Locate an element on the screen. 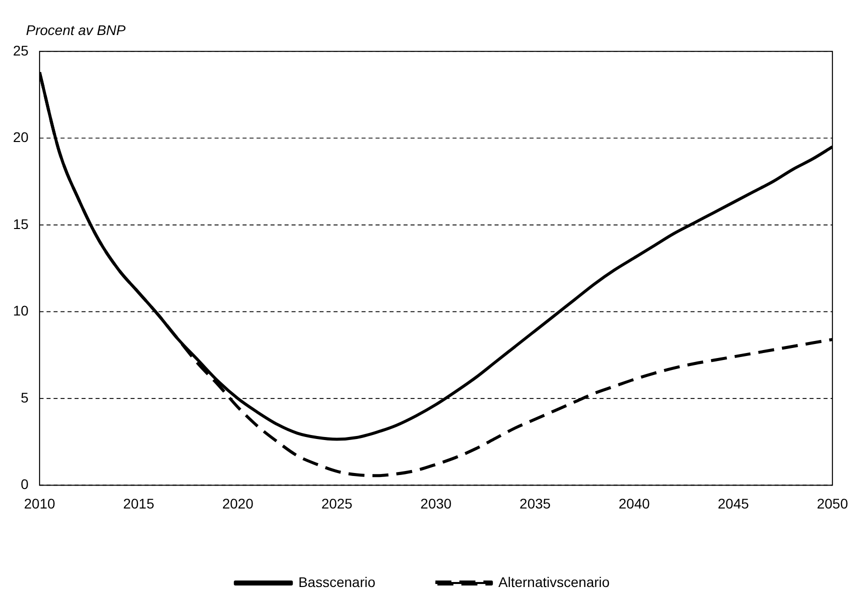  x-tick-label: 2035 is located at coordinates (535, 503).